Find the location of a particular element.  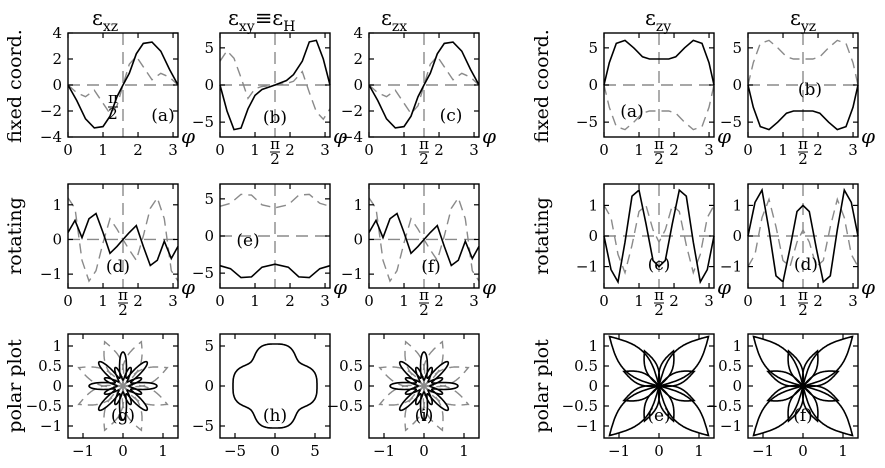

y-tick-label: 2 is located at coordinates (358, 59).